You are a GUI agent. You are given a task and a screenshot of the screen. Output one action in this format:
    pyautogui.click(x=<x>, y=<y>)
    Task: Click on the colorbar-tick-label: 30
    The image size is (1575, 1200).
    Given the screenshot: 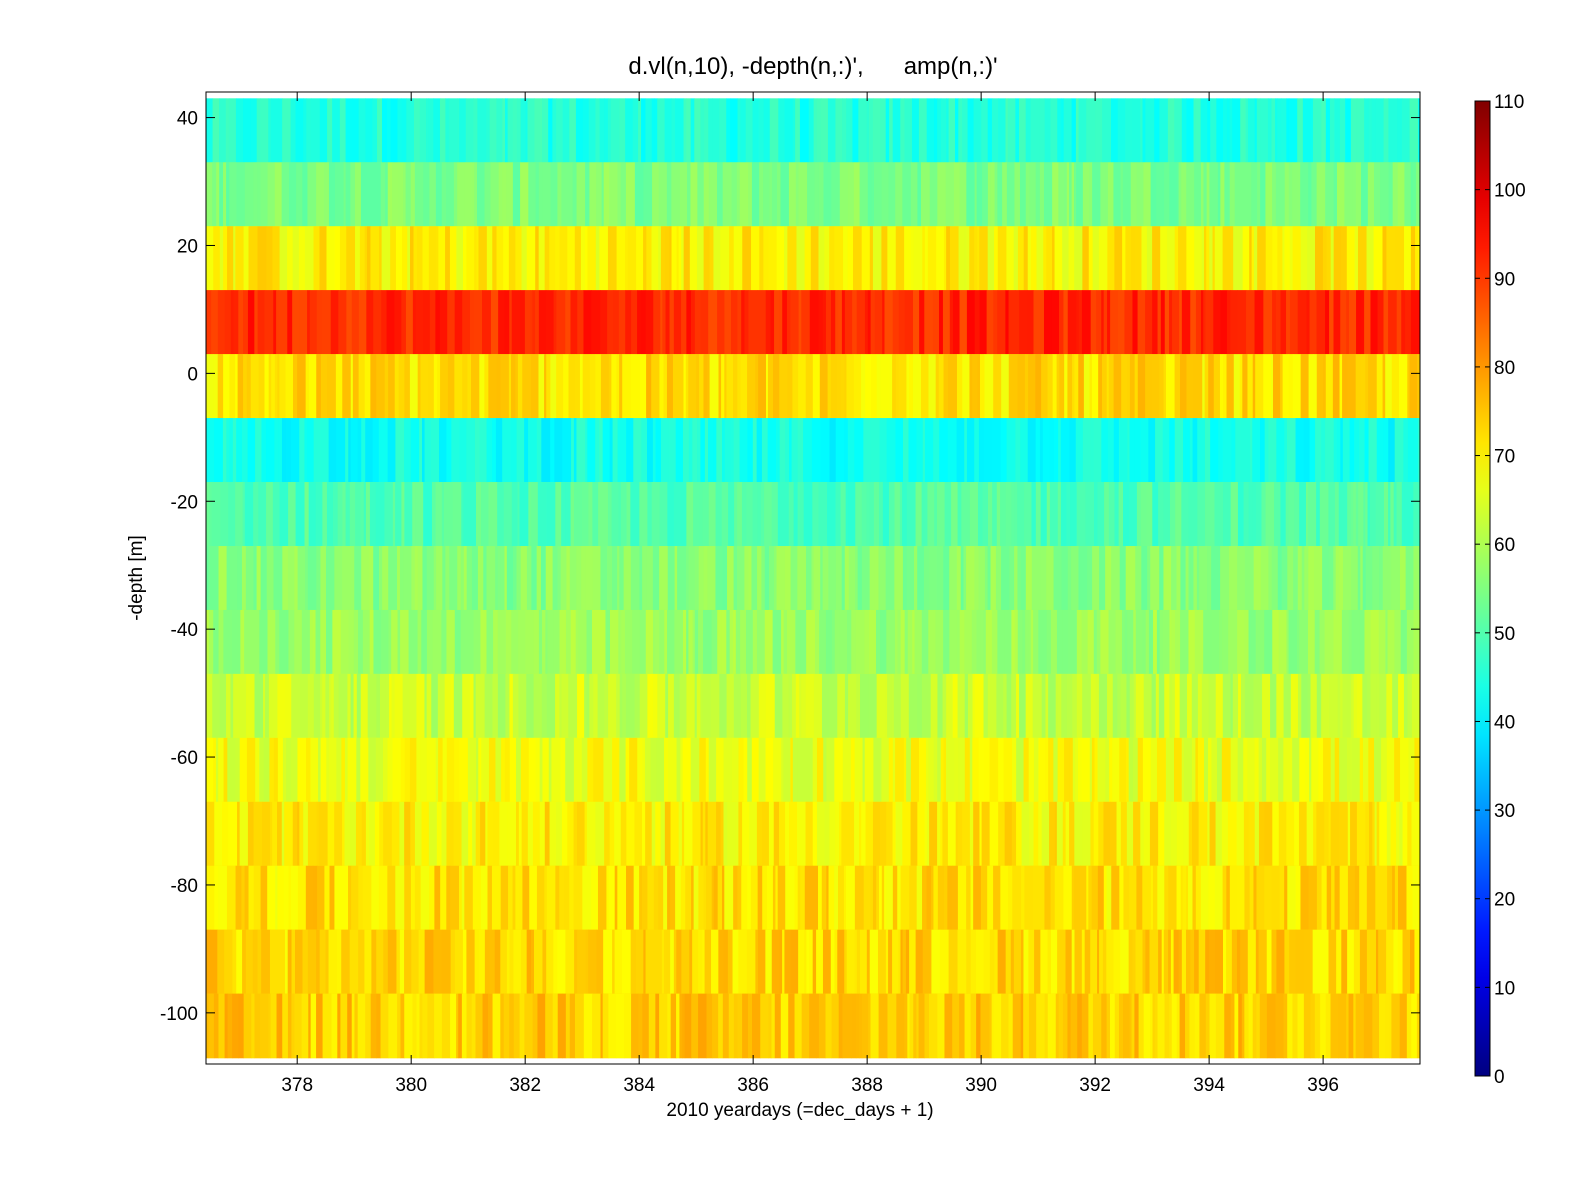 What is the action you would take?
    pyautogui.click(x=1504, y=811)
    